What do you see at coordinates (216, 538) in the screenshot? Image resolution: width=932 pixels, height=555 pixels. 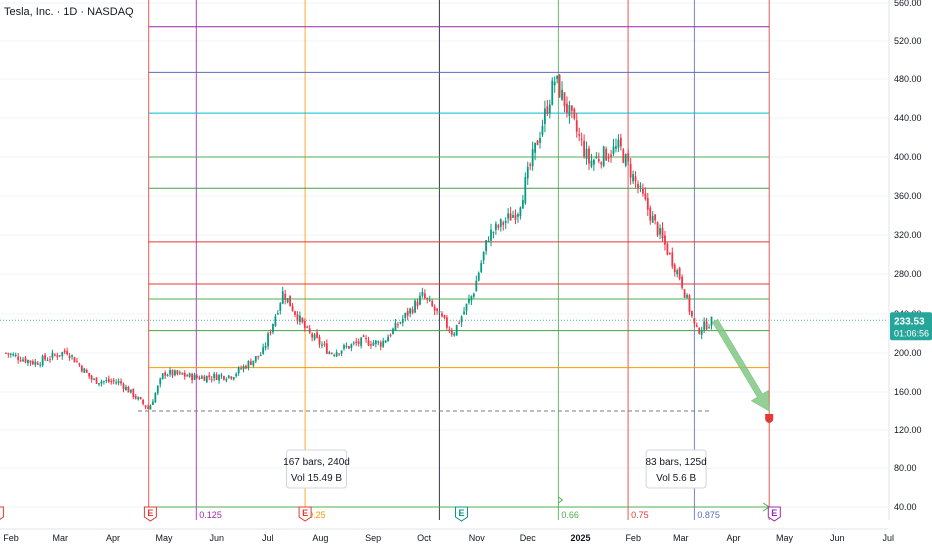 I see `x-tick-label: Jun` at bounding box center [216, 538].